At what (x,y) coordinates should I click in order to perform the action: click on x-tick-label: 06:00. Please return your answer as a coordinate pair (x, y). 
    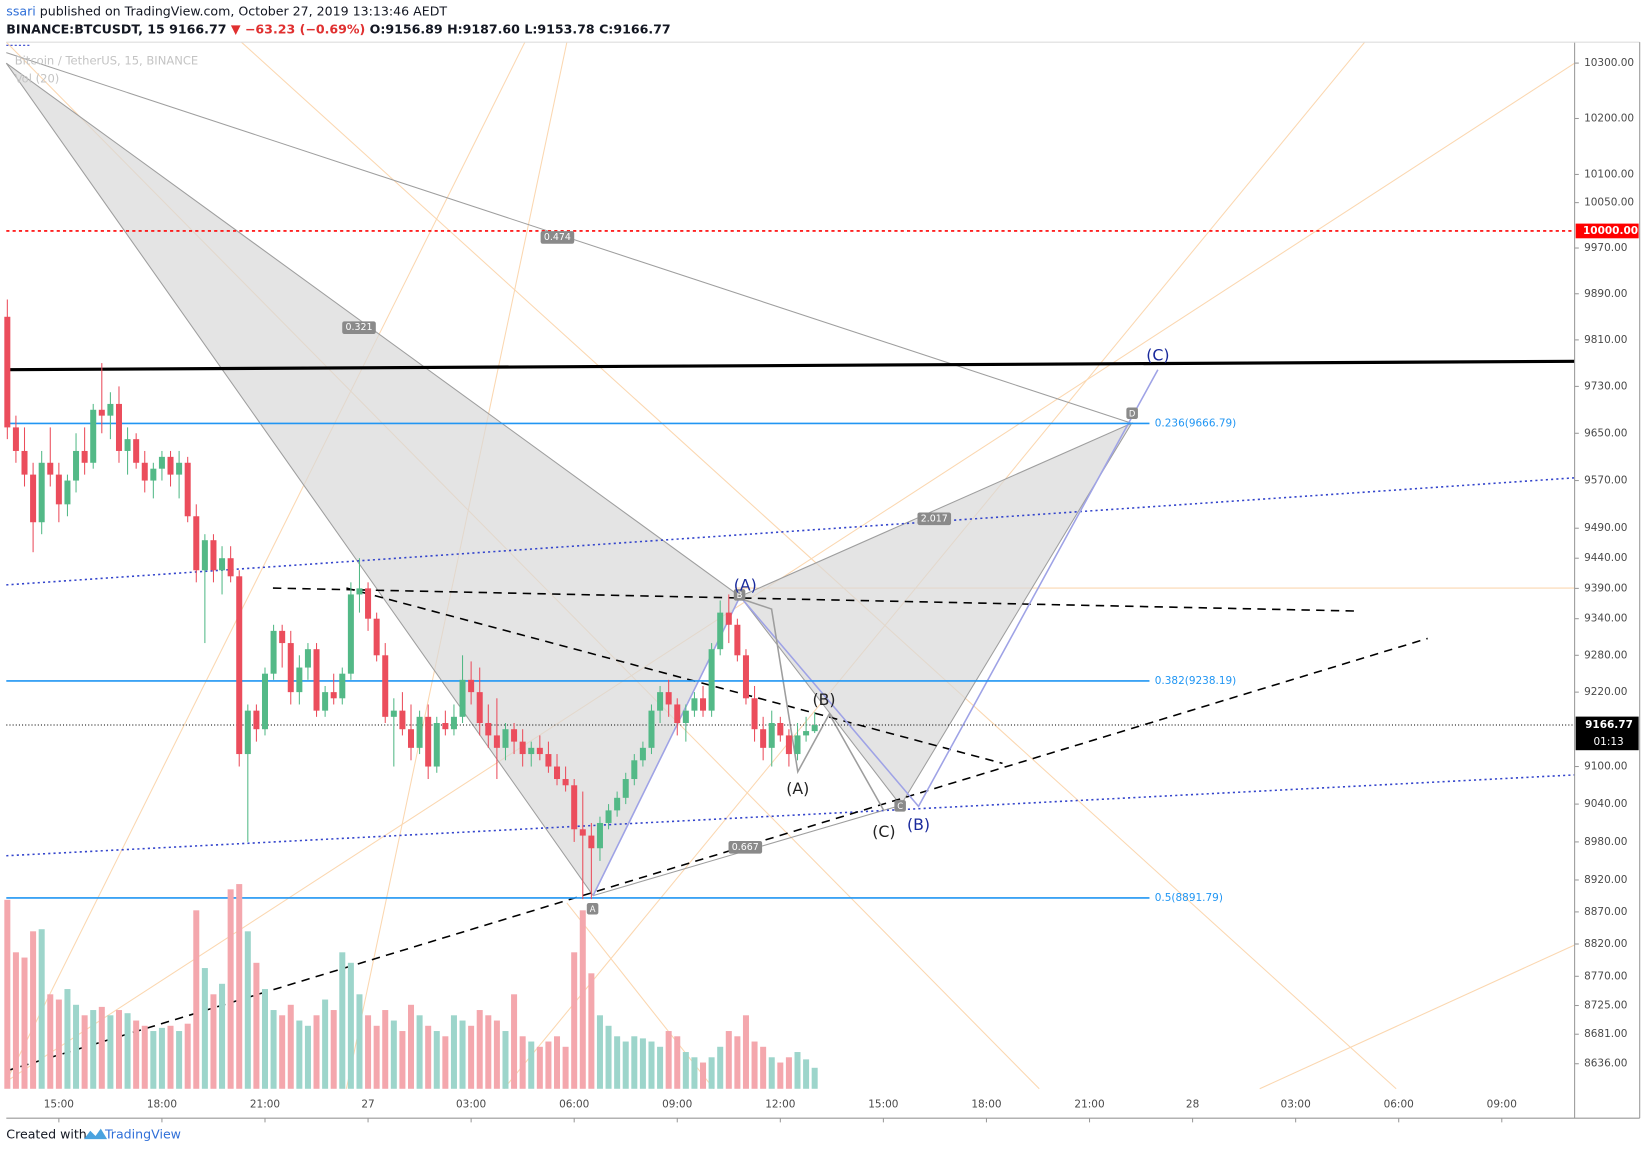
    Looking at the image, I should click on (574, 1105).